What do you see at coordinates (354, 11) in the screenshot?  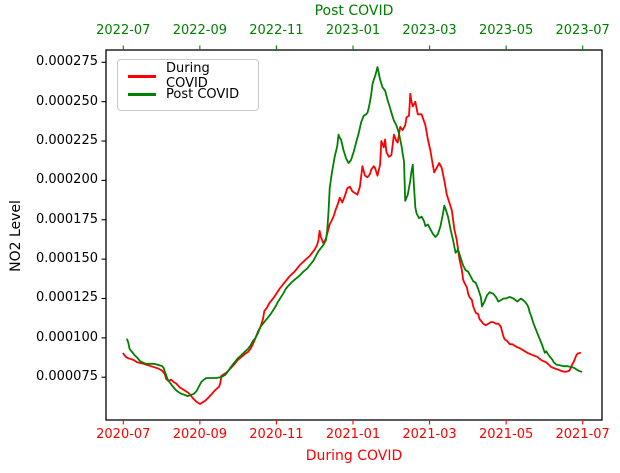 I see `top-axis-title: Post COVID` at bounding box center [354, 11].